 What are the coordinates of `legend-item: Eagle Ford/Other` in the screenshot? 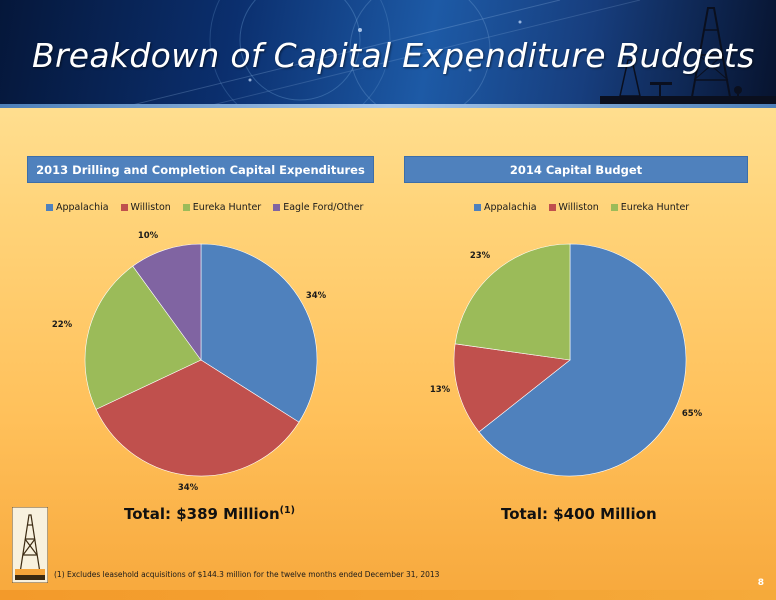 It's located at (318, 207).